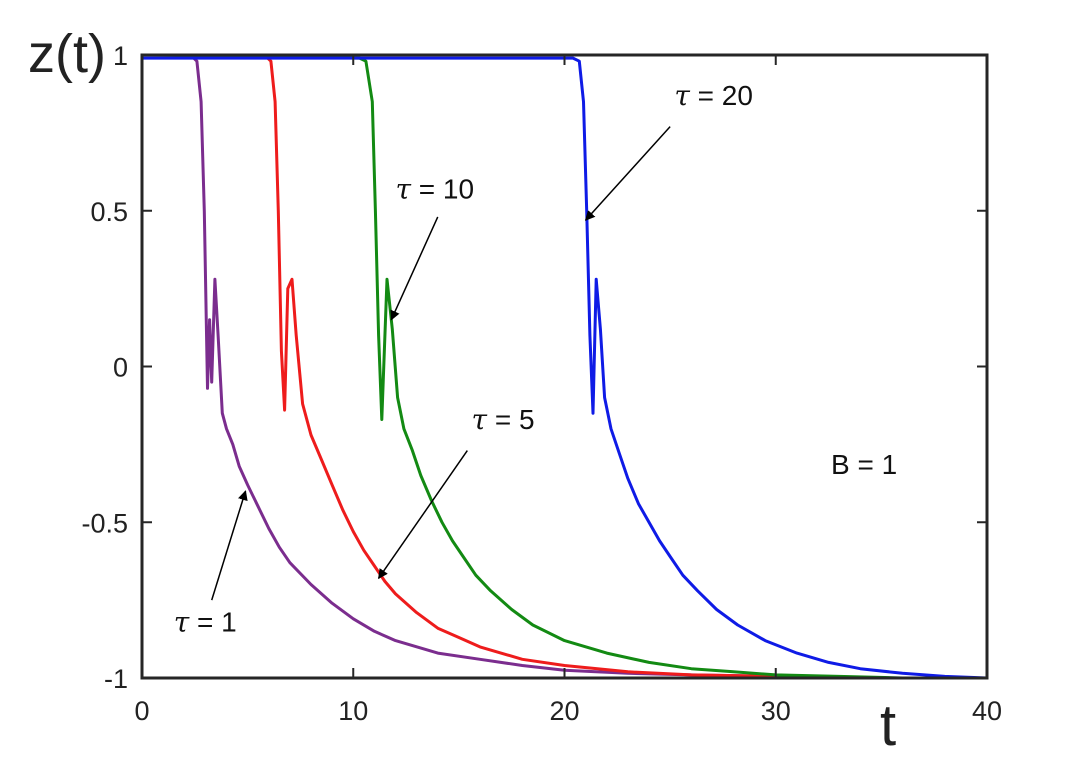  What do you see at coordinates (564, 711) in the screenshot?
I see `x-tick-label: 20` at bounding box center [564, 711].